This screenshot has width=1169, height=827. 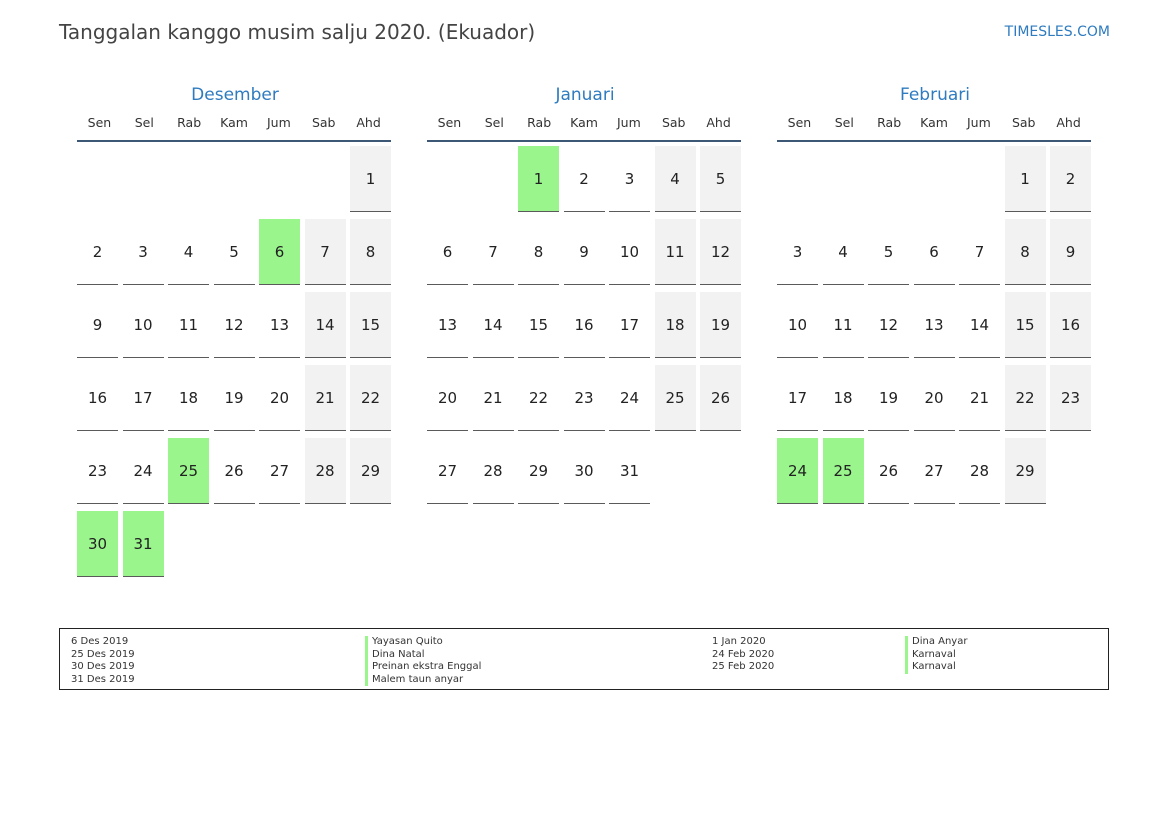 I want to click on day-cell: 25, so click(x=675, y=398).